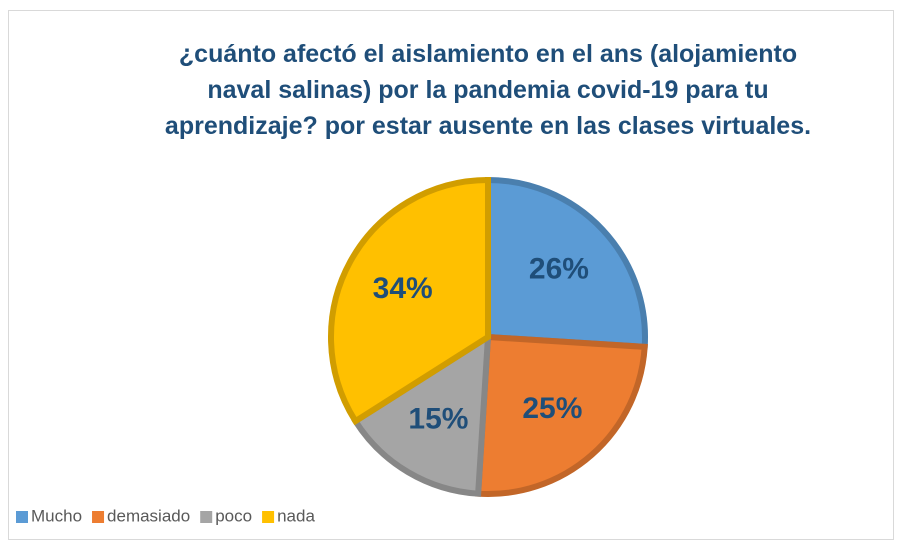  What do you see at coordinates (559, 268) in the screenshot?
I see `data-label: 26%` at bounding box center [559, 268].